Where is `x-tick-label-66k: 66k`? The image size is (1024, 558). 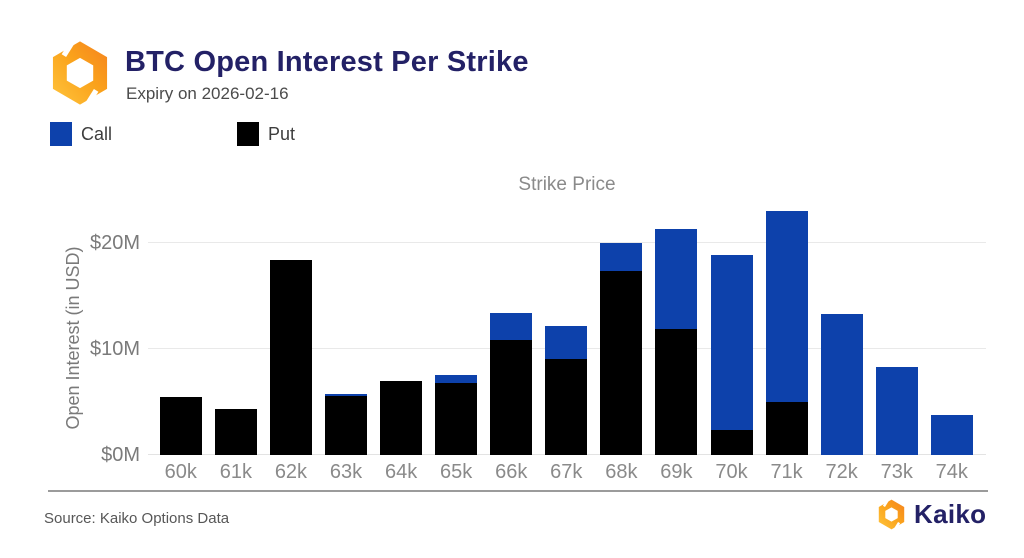
x-tick-label-66k: 66k is located at coordinates (511, 472).